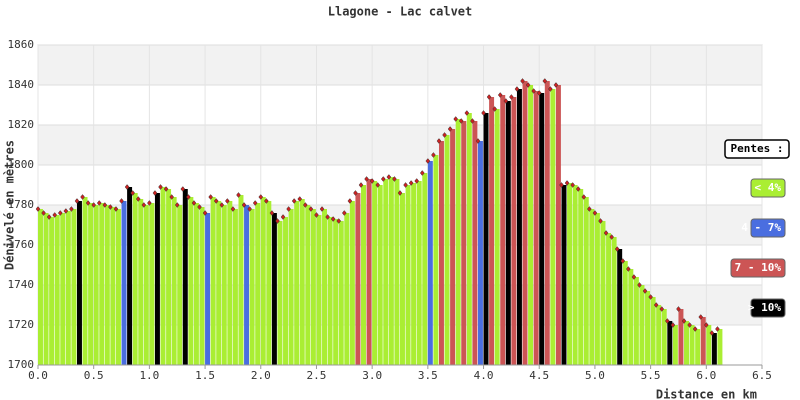 The image size is (800, 400). Describe the element at coordinates (757, 148) in the screenshot. I see `legend-title: Pentes :` at that location.